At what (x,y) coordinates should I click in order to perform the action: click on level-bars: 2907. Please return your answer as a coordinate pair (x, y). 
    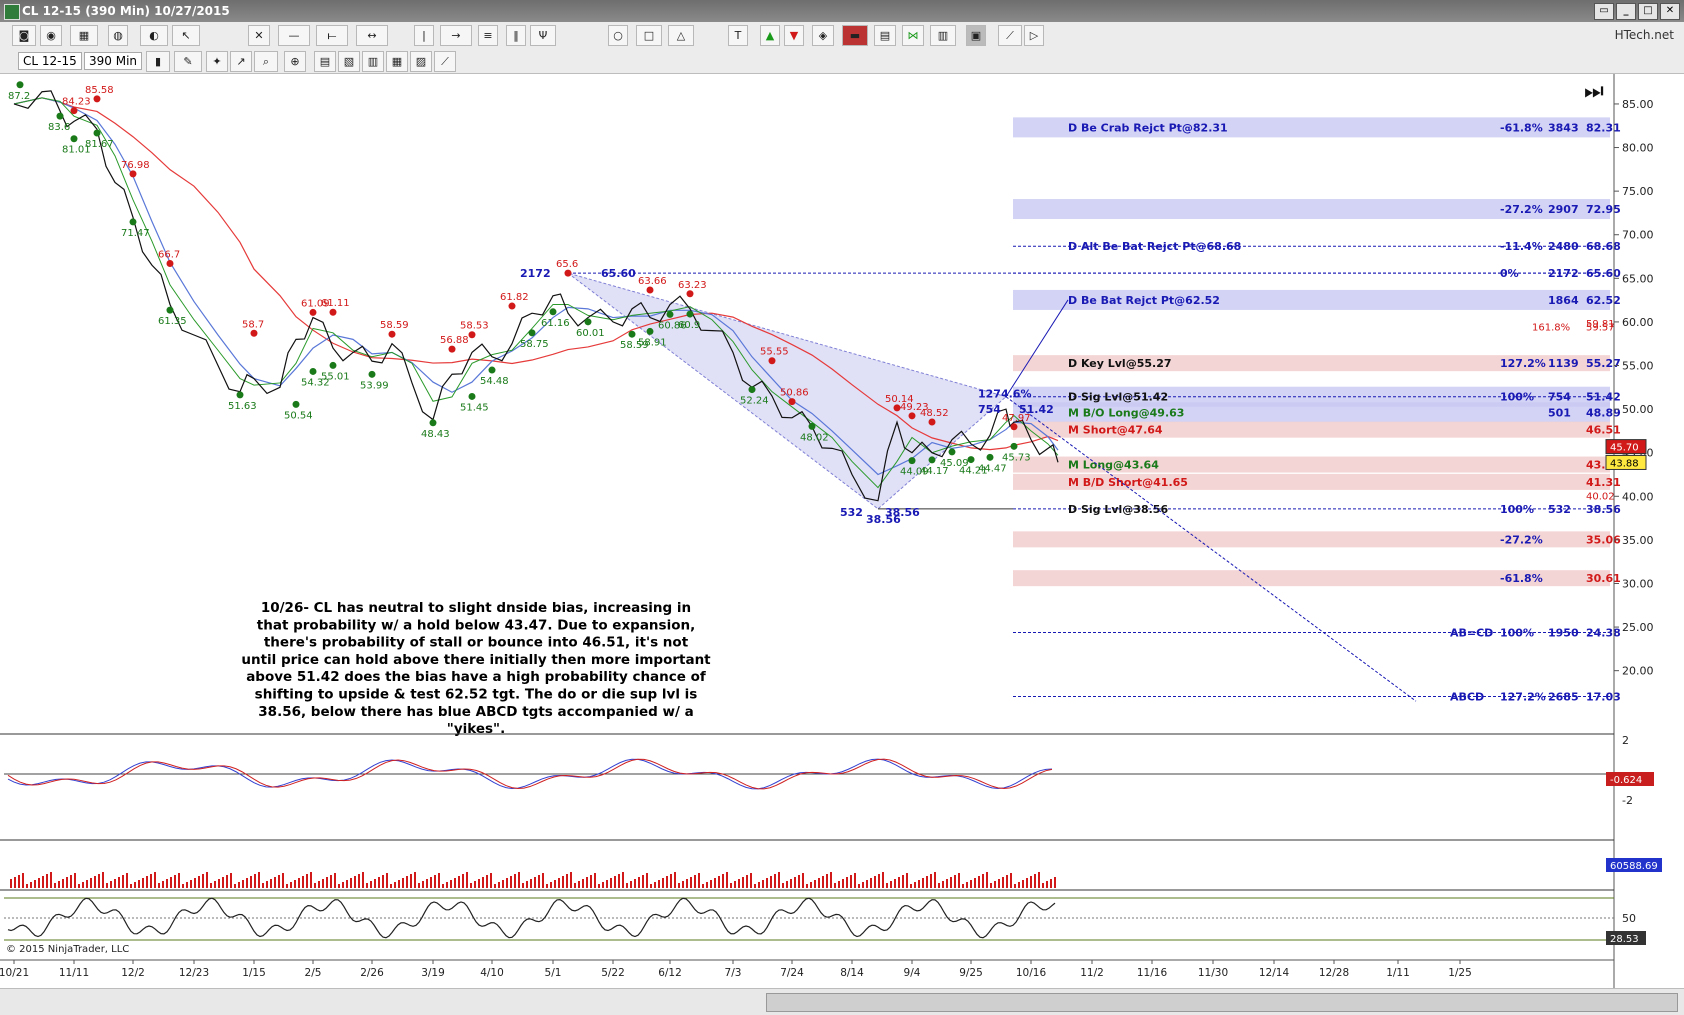
    Looking at the image, I should click on (1563, 209).